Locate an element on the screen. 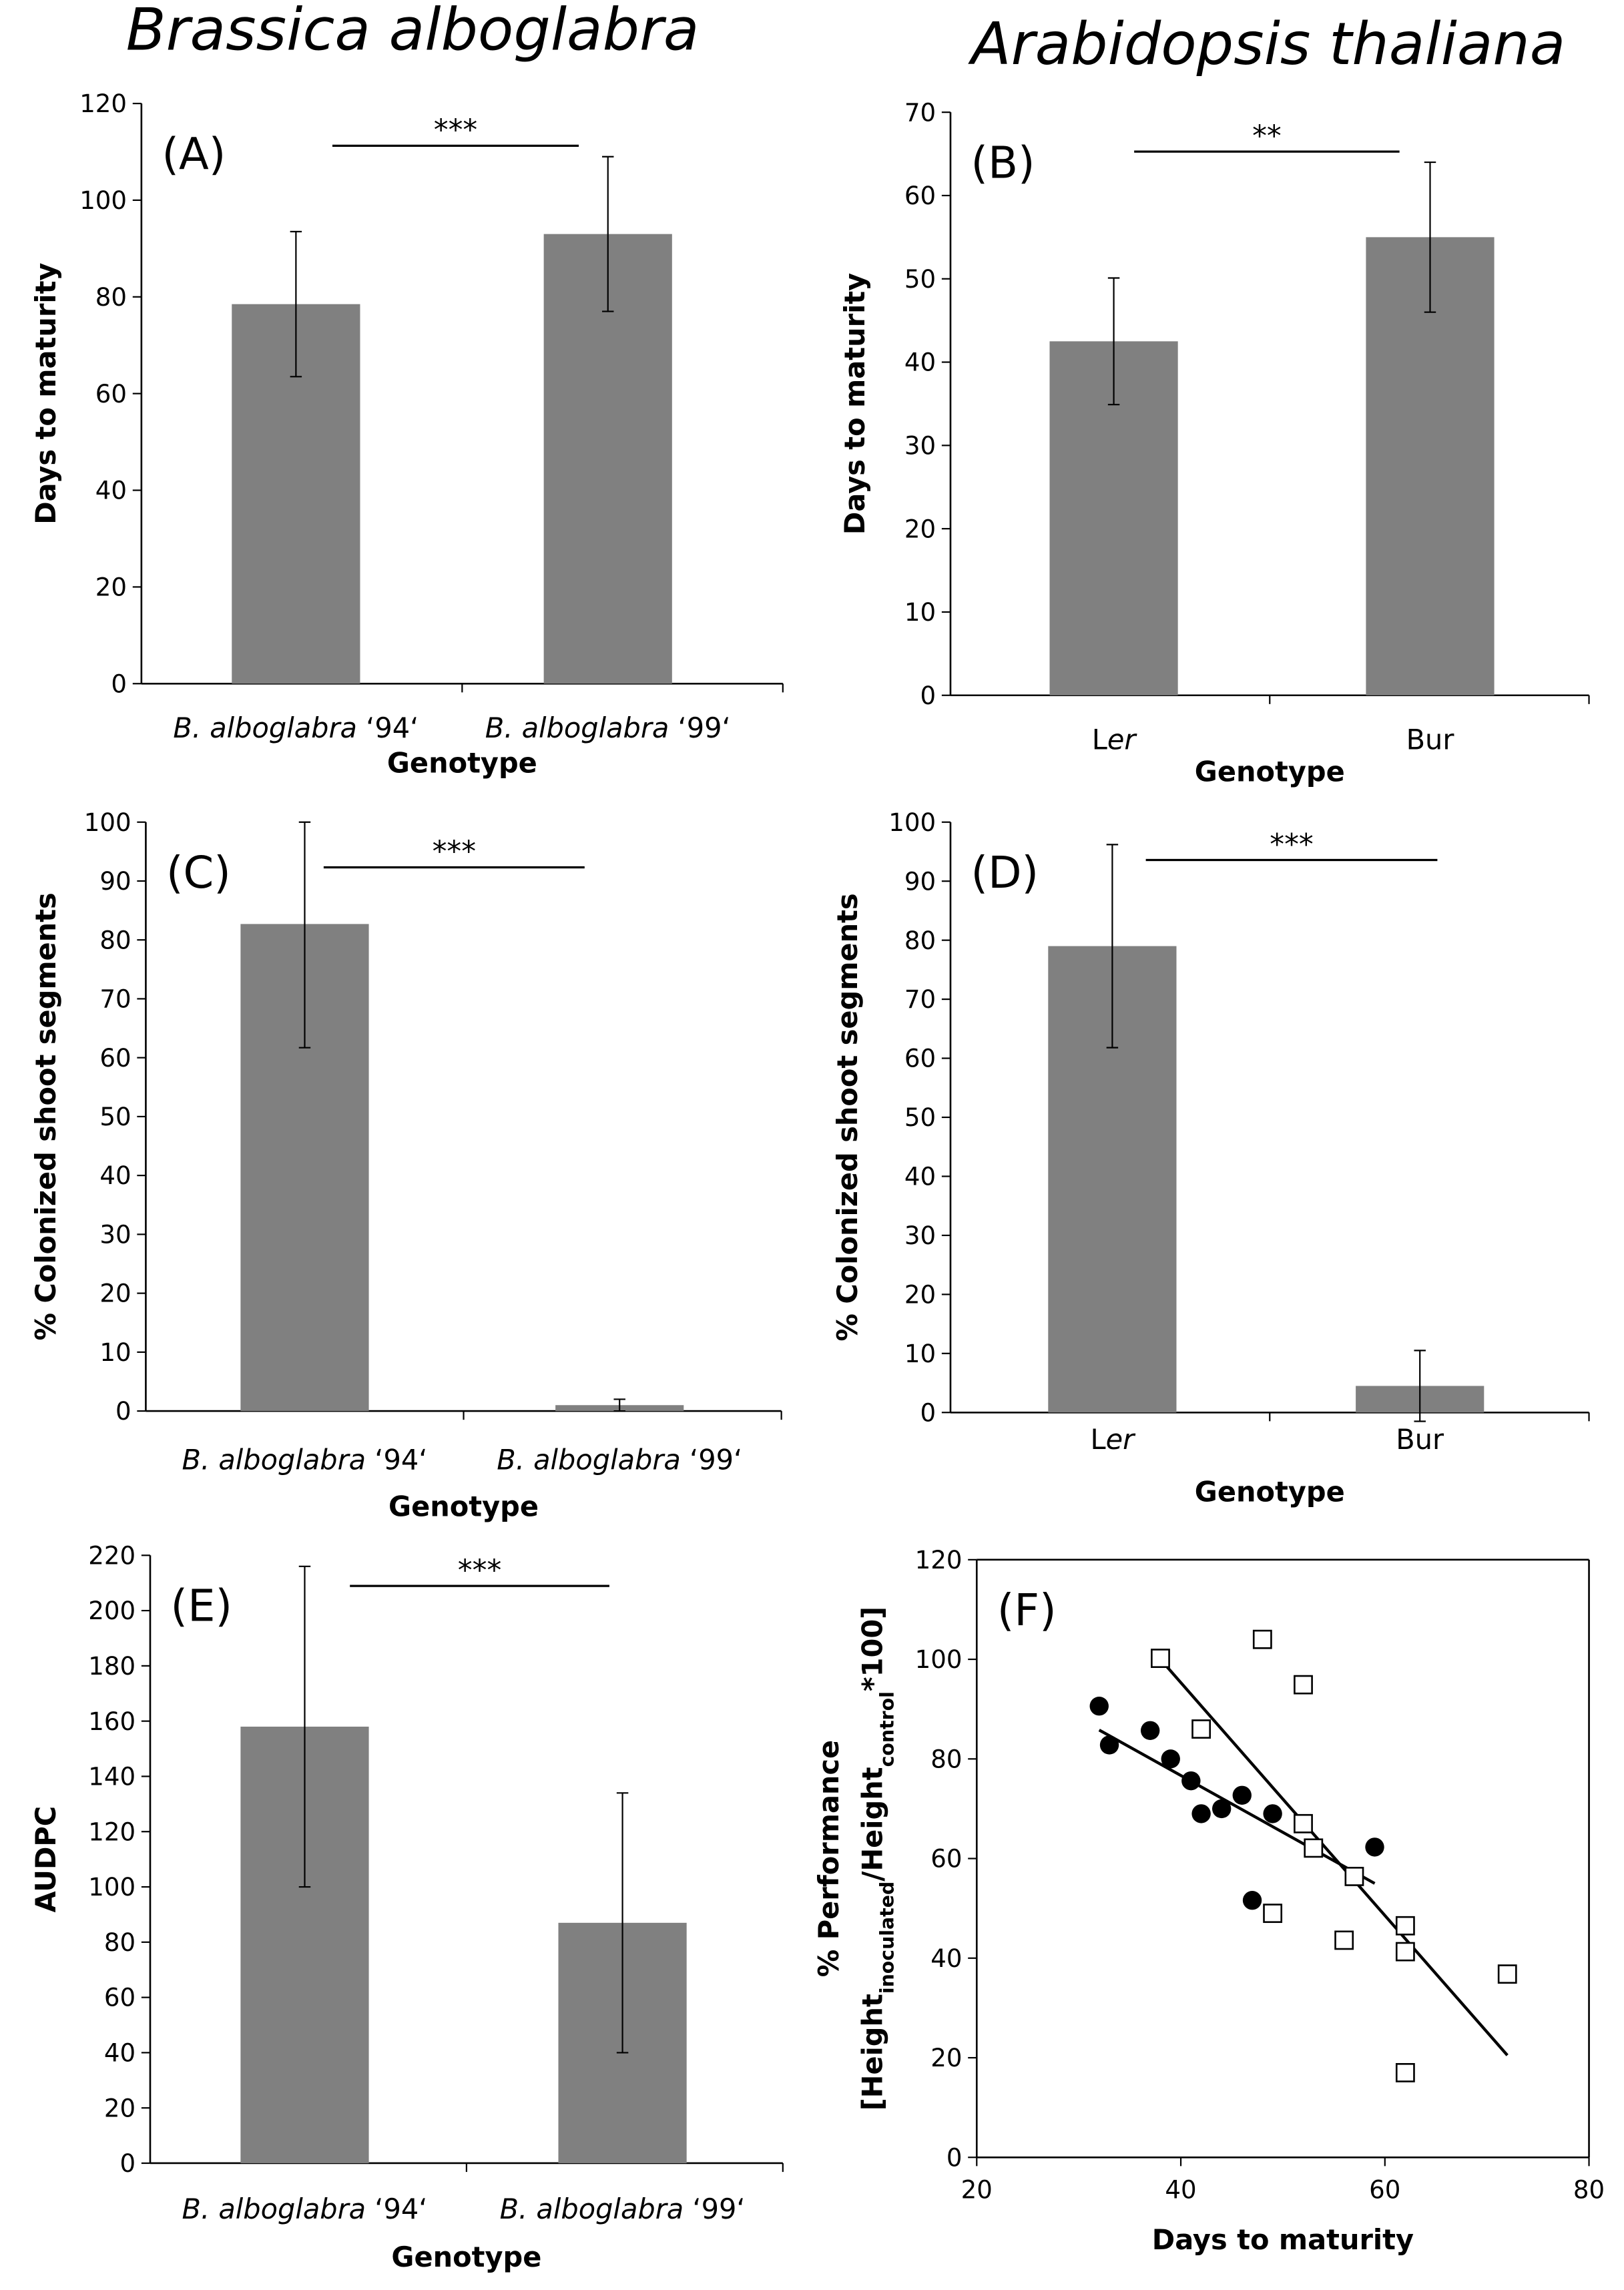 The image size is (1624, 2290). text-segment: Bur is located at coordinates (1420, 1439).